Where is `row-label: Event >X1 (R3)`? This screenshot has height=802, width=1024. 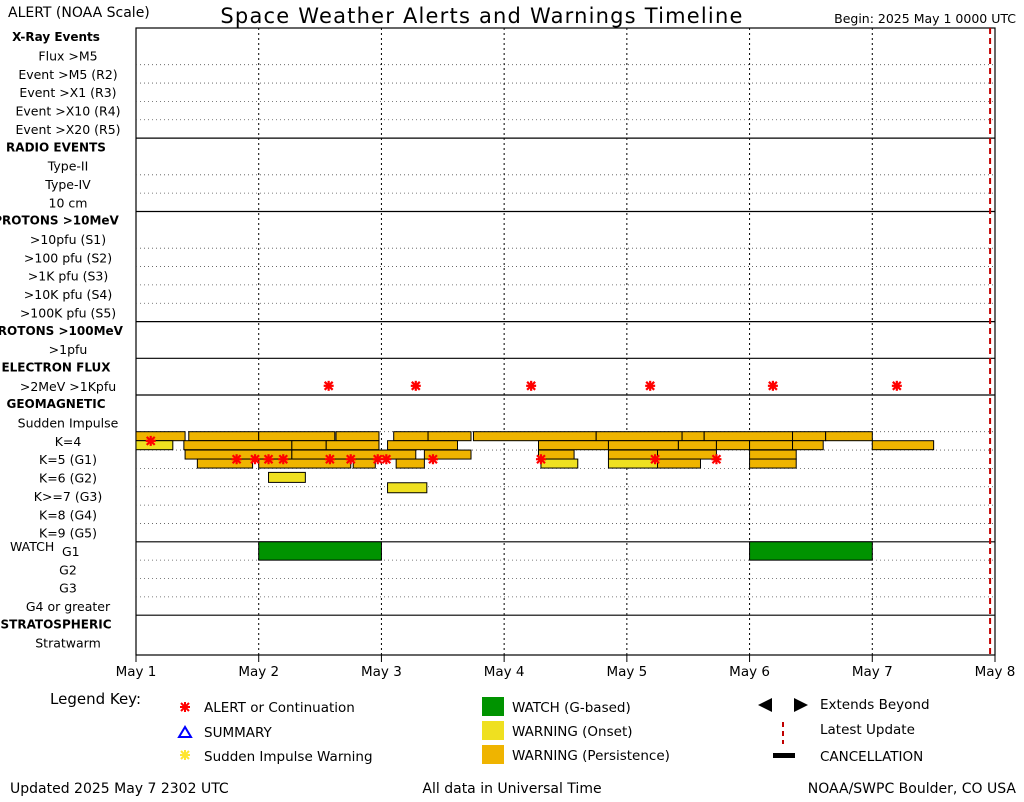 row-label: Event >X1 (R3) is located at coordinates (67, 92).